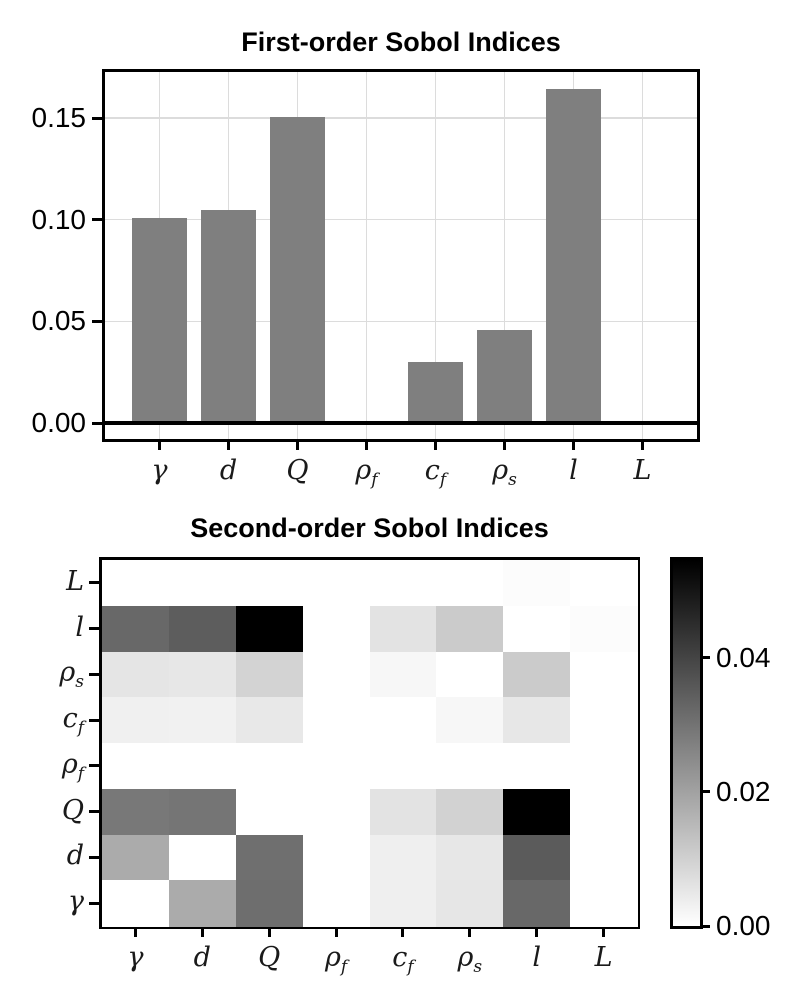 The height and width of the screenshot is (1000, 800). I want to click on colorbar, so click(686, 743).